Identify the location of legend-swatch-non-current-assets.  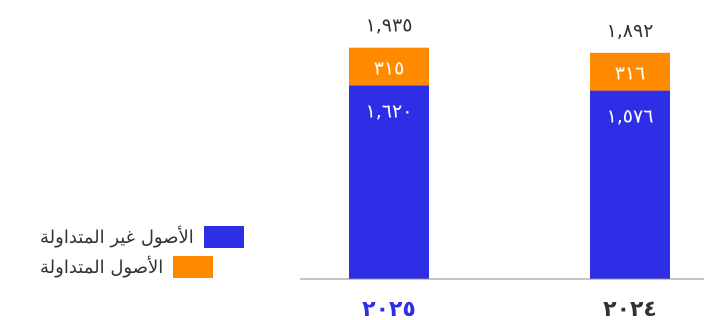
(223, 237).